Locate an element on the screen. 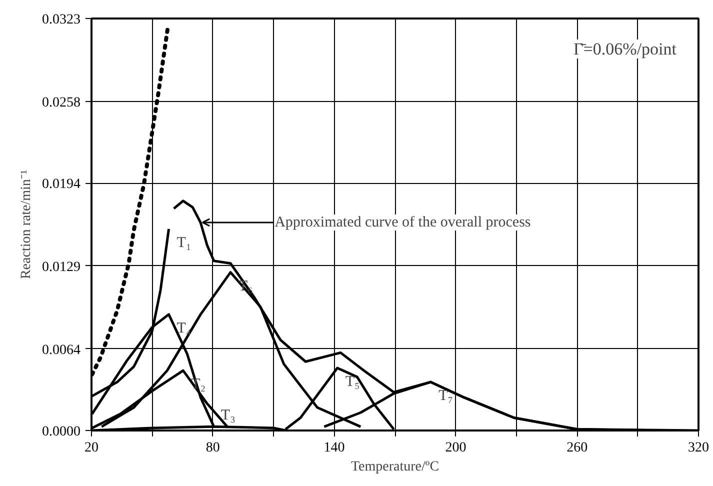 The height and width of the screenshot is (486, 713). series-label: T₃ is located at coordinates (228, 416).